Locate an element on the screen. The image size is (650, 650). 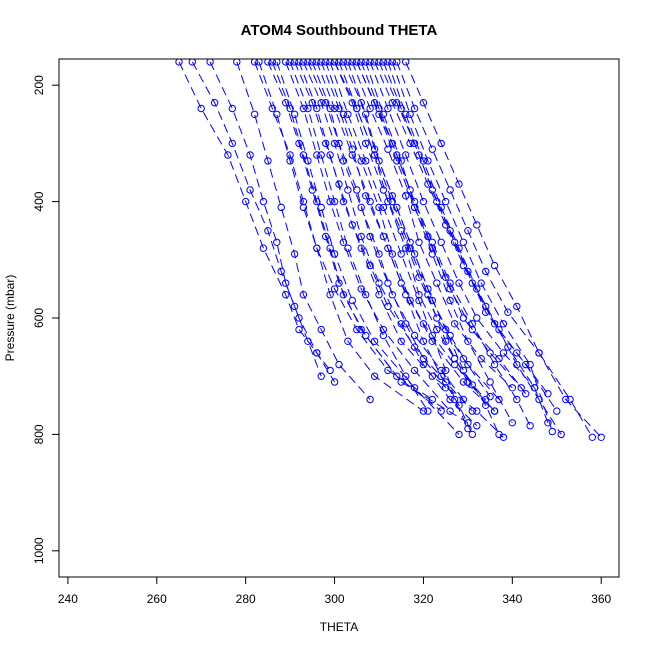
x-tick-label: 300 is located at coordinates (335, 599).